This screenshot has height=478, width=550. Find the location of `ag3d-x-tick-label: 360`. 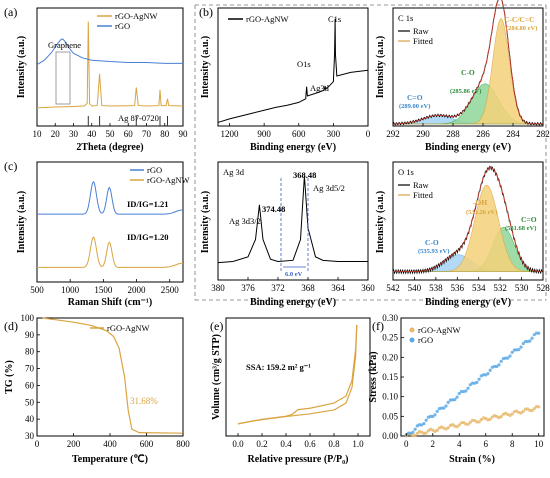

ag3d-x-tick-label: 360 is located at coordinates (368, 288).